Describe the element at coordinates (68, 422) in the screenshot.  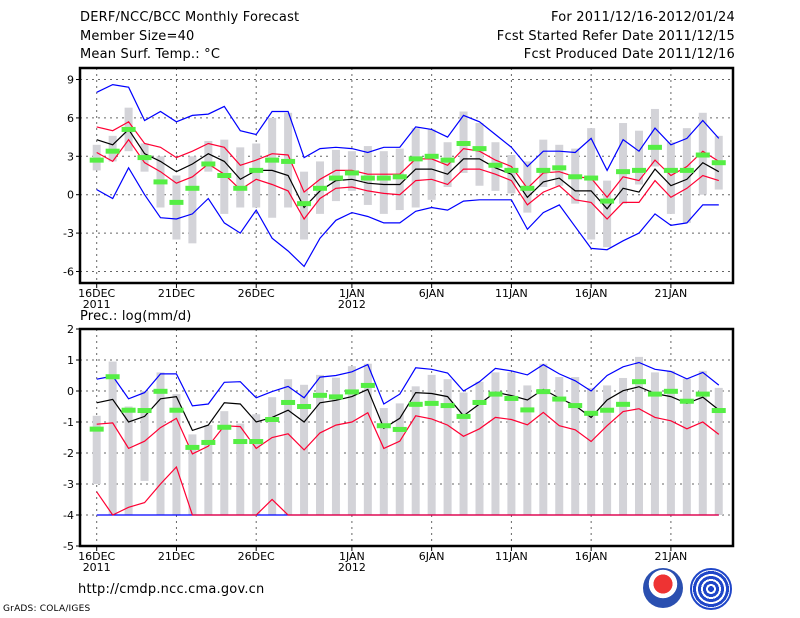
I see `y-tick-label: -1` at that location.